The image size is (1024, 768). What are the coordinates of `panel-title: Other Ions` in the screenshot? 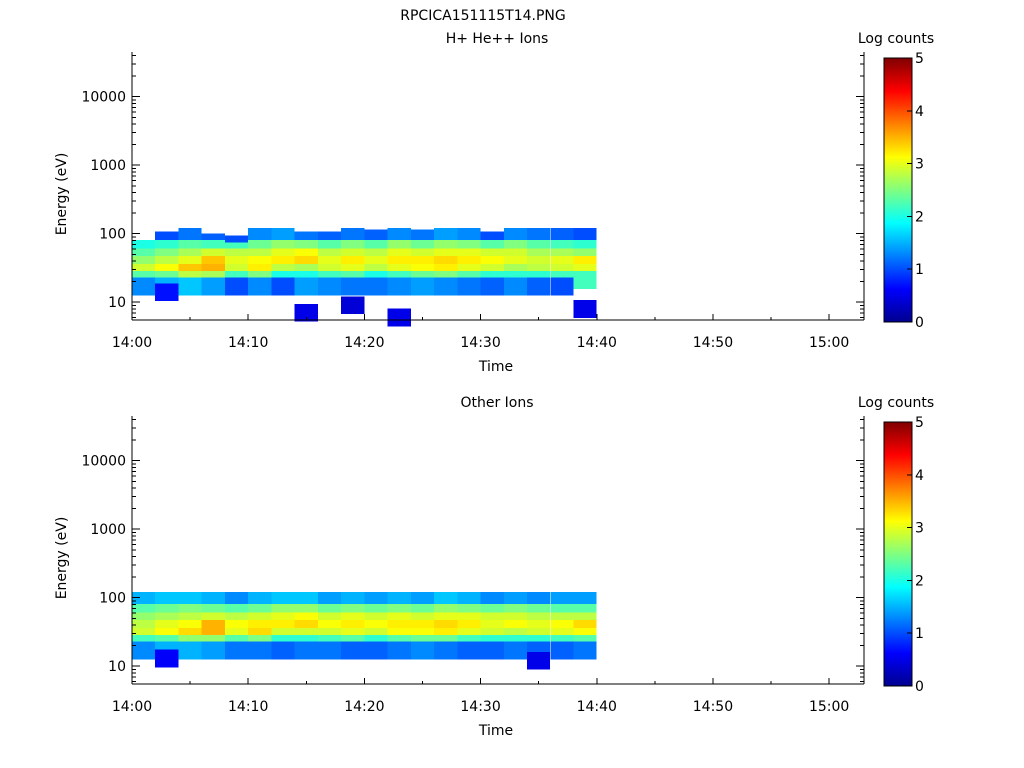 It's located at (496, 403).